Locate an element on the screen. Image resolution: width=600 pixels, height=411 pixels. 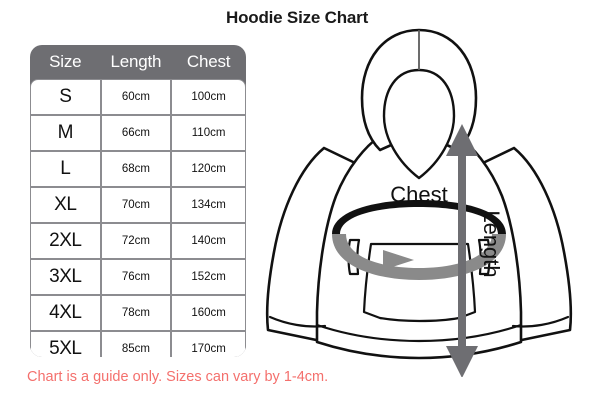
cell-size: S is located at coordinates (65, 97).